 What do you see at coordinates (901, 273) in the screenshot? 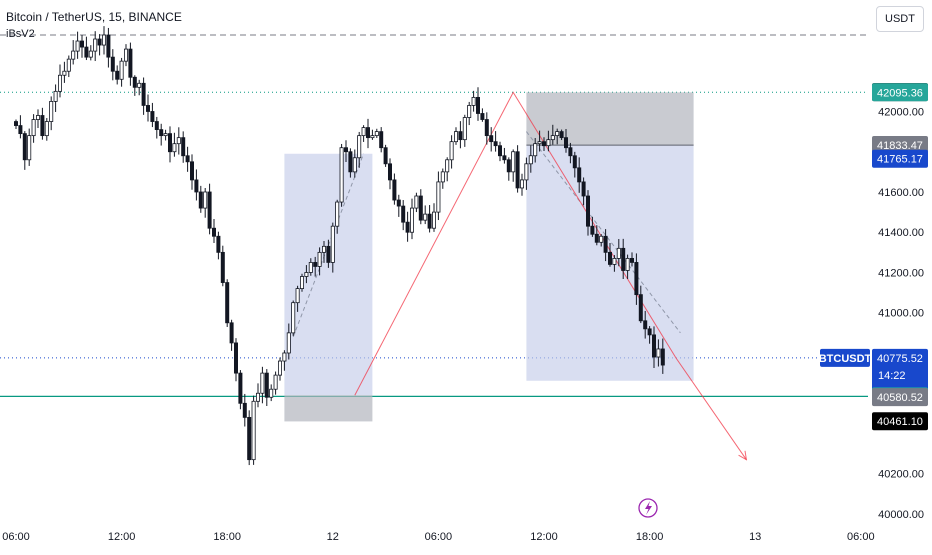
I see `y-tick-label: 41200.00` at bounding box center [901, 273].